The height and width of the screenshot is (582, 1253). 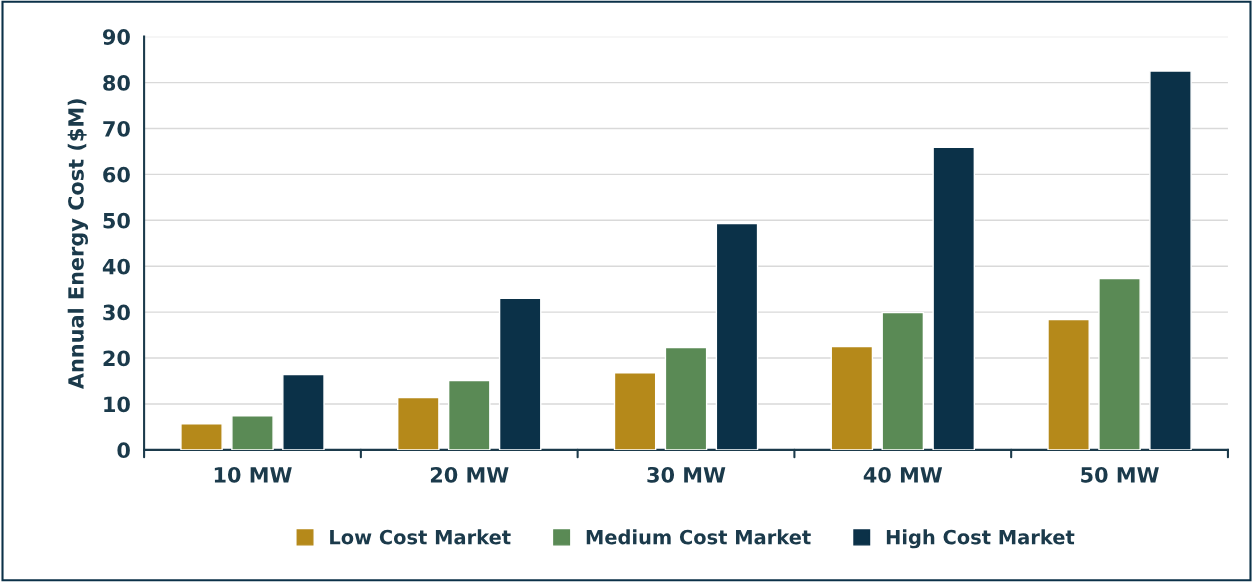 I want to click on x-tick-label: 10 MW, so click(x=253, y=474).